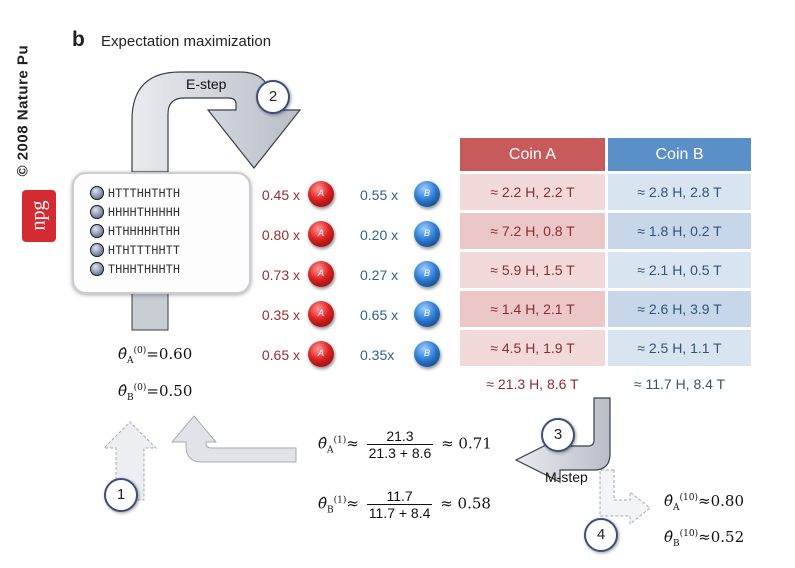  What do you see at coordinates (280, 195) in the screenshot?
I see `weight-a: 0.45 x` at bounding box center [280, 195].